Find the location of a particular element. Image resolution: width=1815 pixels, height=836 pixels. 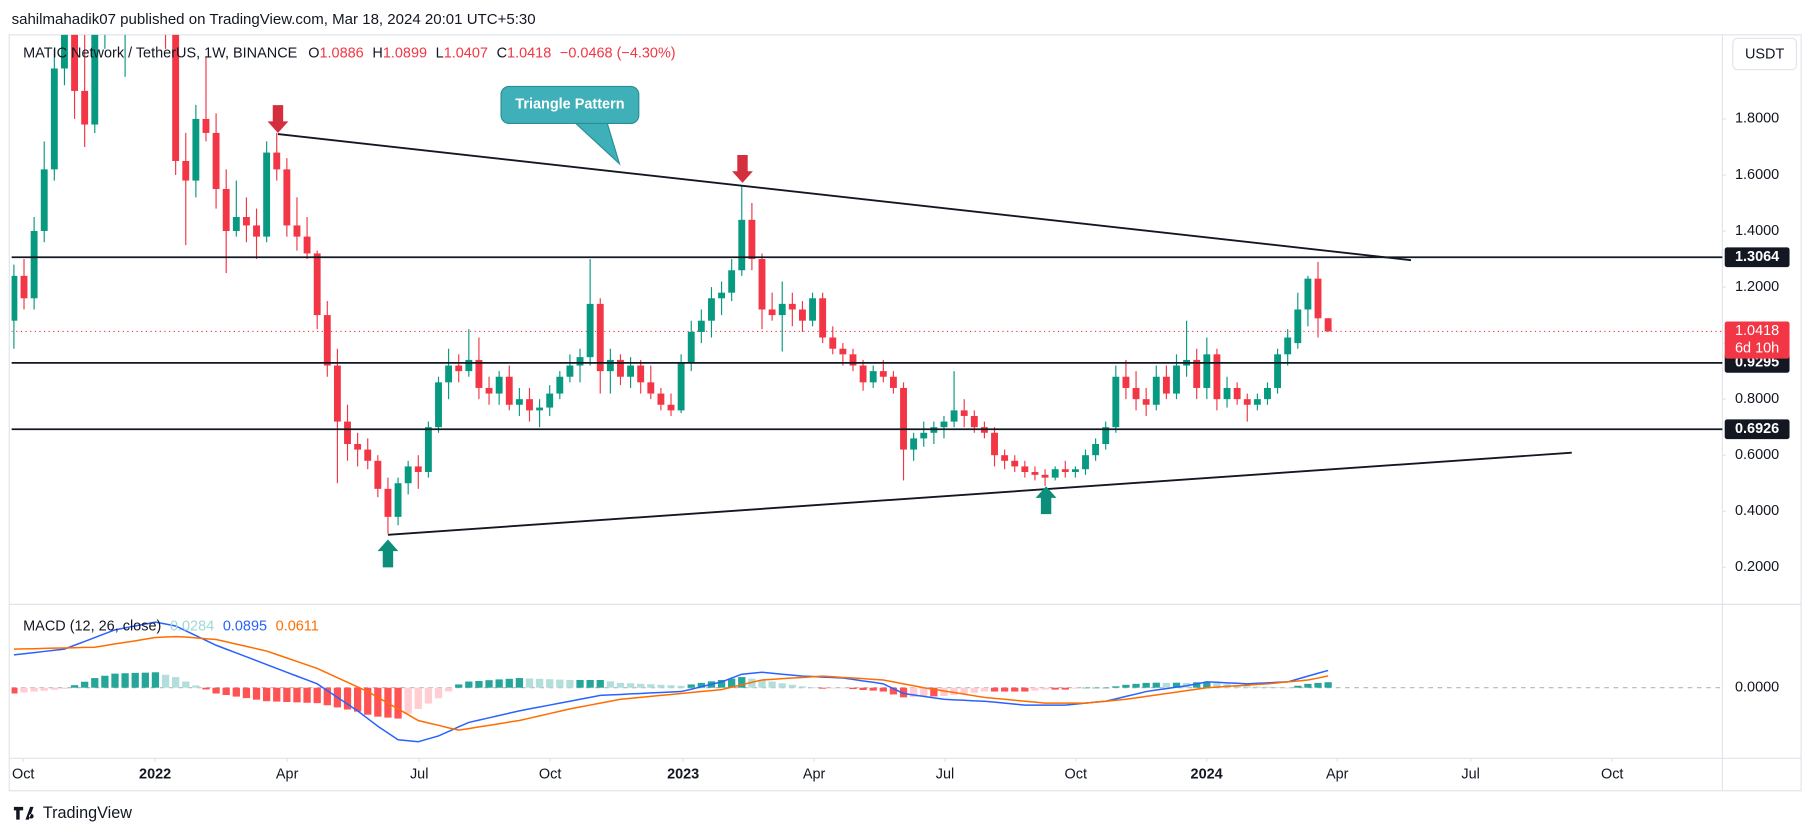

x-tick-label: Jul is located at coordinates (945, 774).